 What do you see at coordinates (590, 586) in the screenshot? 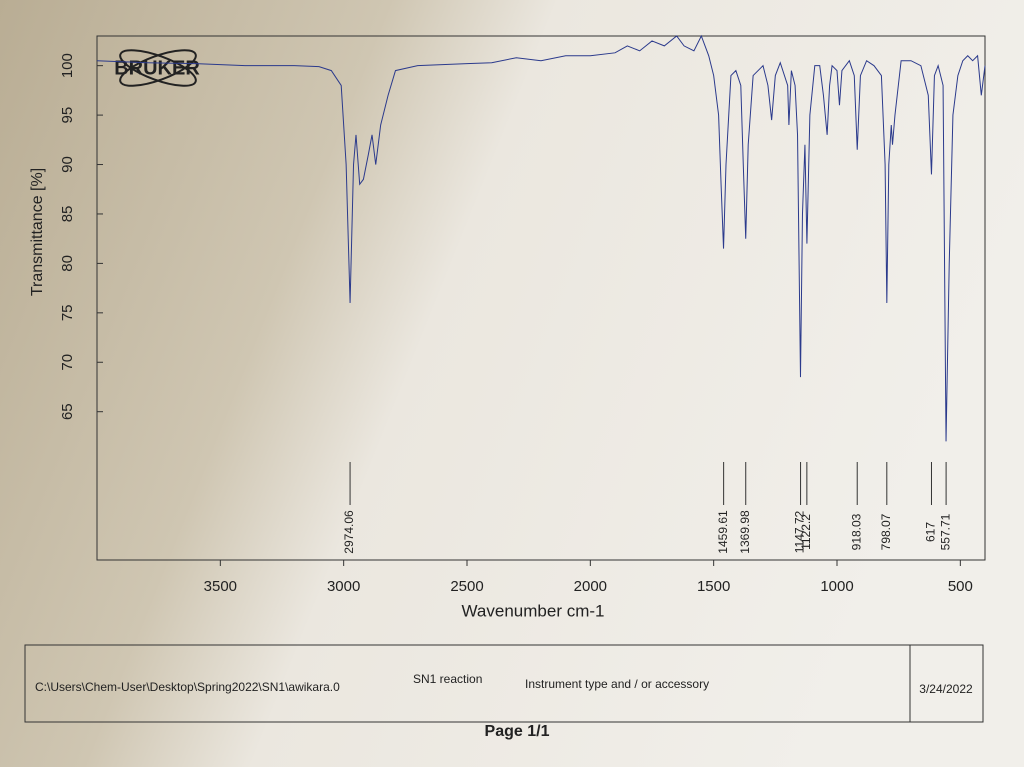
I see `x-tick-label: 2000` at bounding box center [590, 586].